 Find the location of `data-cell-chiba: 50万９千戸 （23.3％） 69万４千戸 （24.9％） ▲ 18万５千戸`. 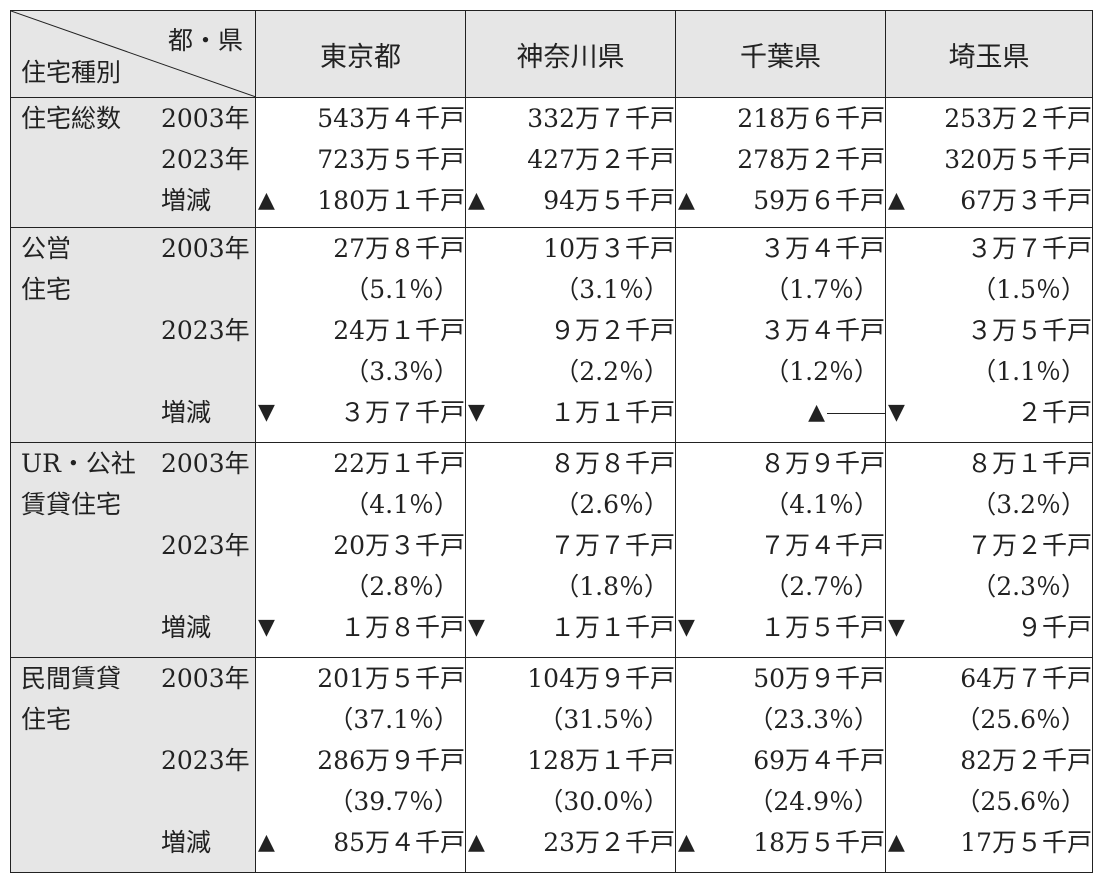

data-cell-chiba: 50万９千戸 （23.3％） 69万４千戸 （24.9％） ▲ 18万５千戸 is located at coordinates (780, 765).